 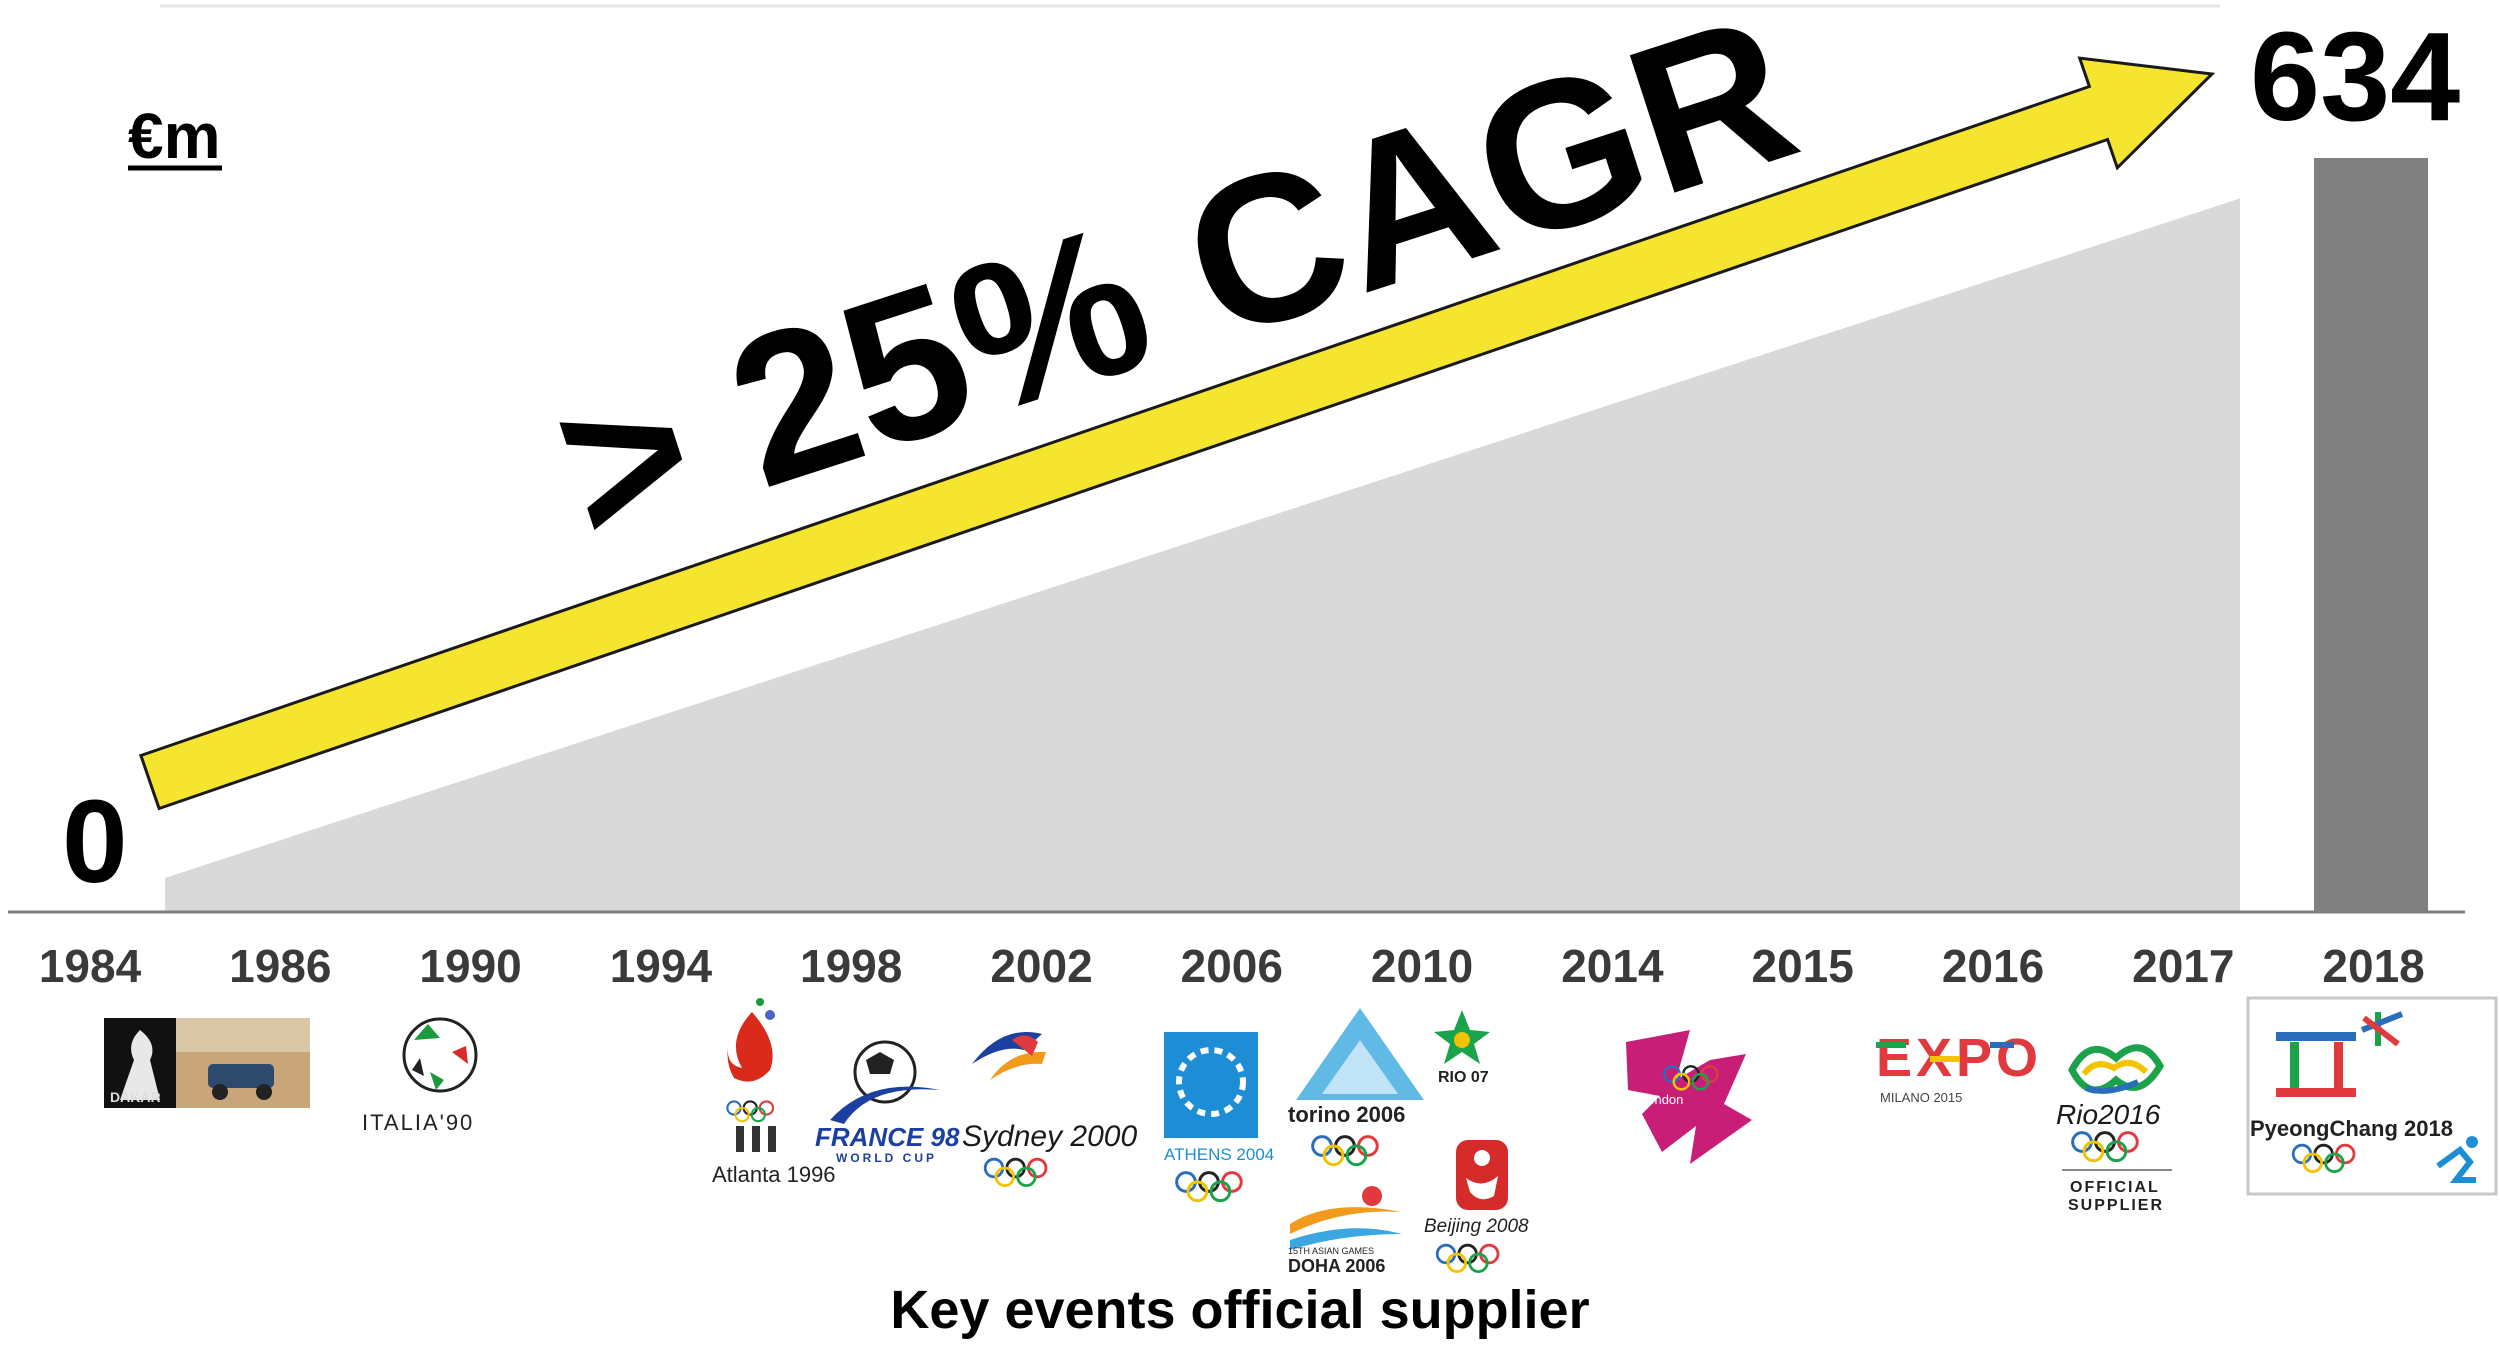 What do you see at coordinates (135, 1097) in the screenshot?
I see `dakar-text: DAKAR` at bounding box center [135, 1097].